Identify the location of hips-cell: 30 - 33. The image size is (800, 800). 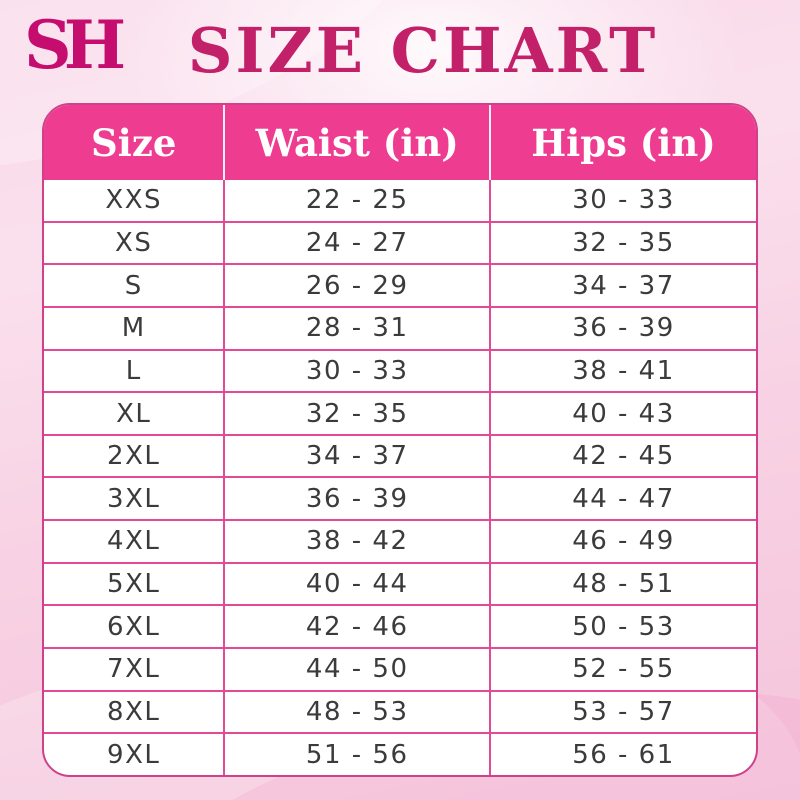
(622, 200).